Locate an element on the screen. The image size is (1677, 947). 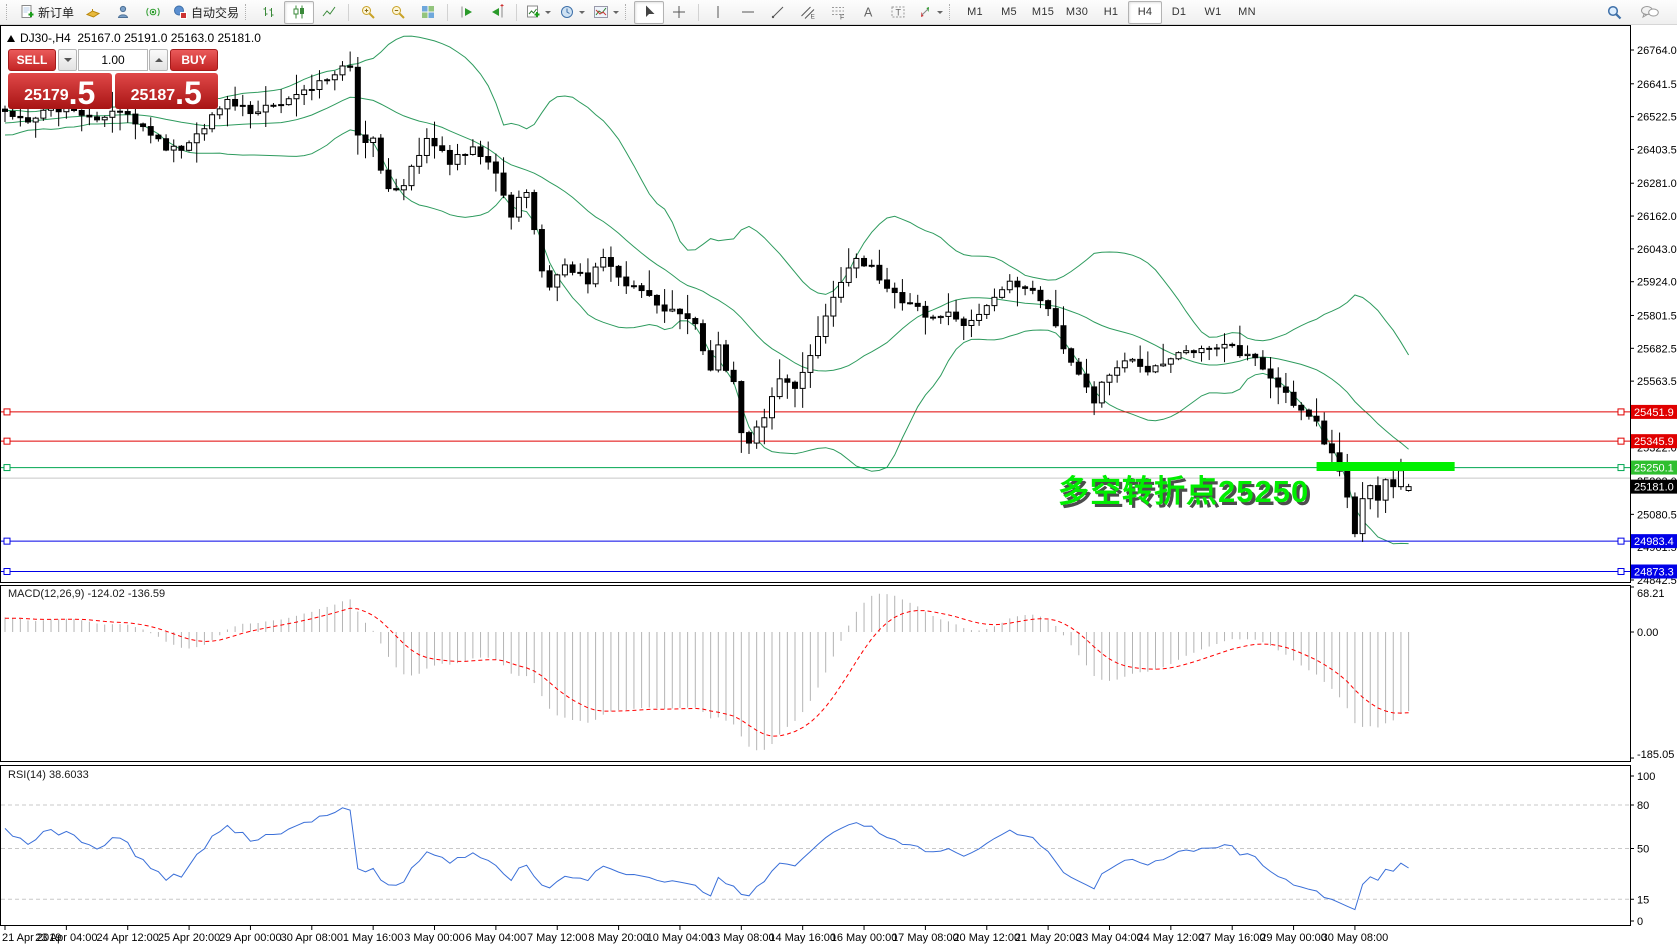
buy-button: BUY is located at coordinates (194, 60).